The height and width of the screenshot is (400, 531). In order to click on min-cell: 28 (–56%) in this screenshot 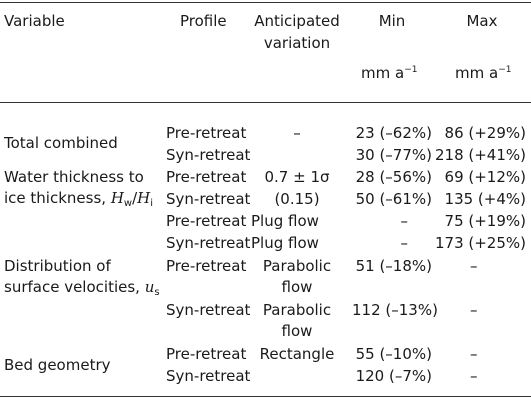, I will do `click(393, 177)`.